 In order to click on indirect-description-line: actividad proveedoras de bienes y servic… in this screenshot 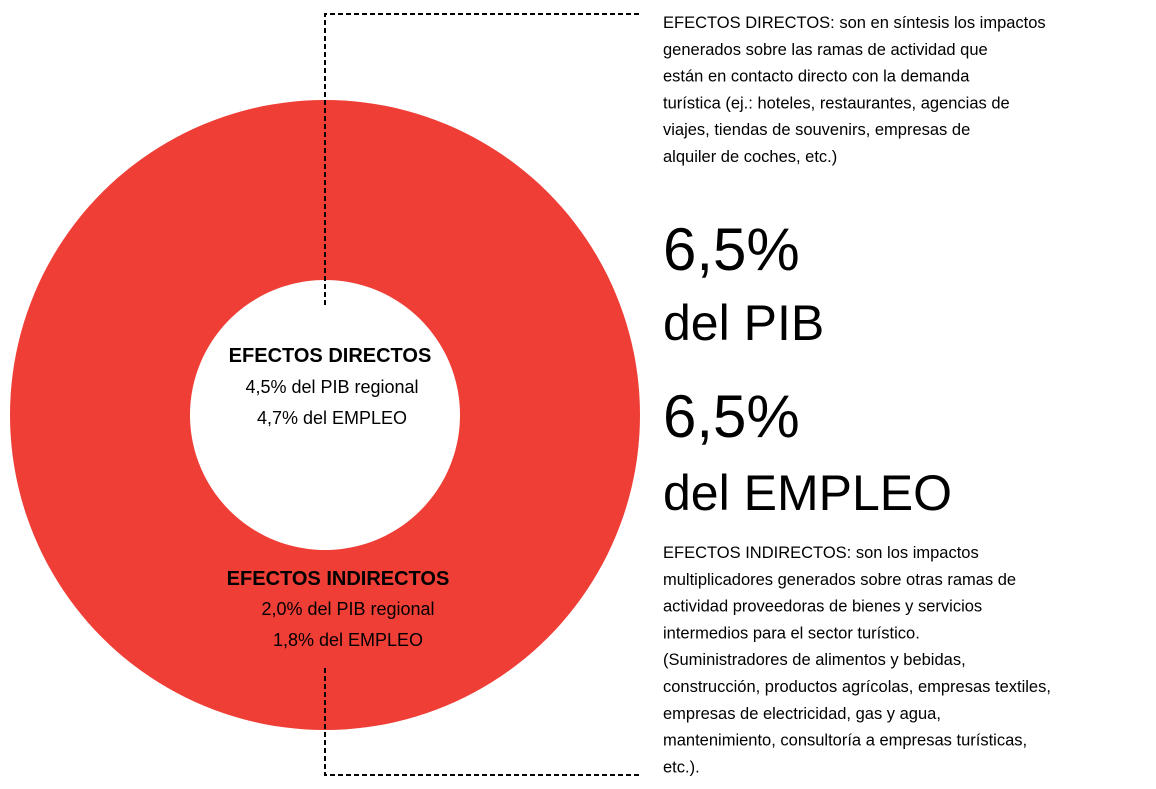, I will do `click(822, 607)`.